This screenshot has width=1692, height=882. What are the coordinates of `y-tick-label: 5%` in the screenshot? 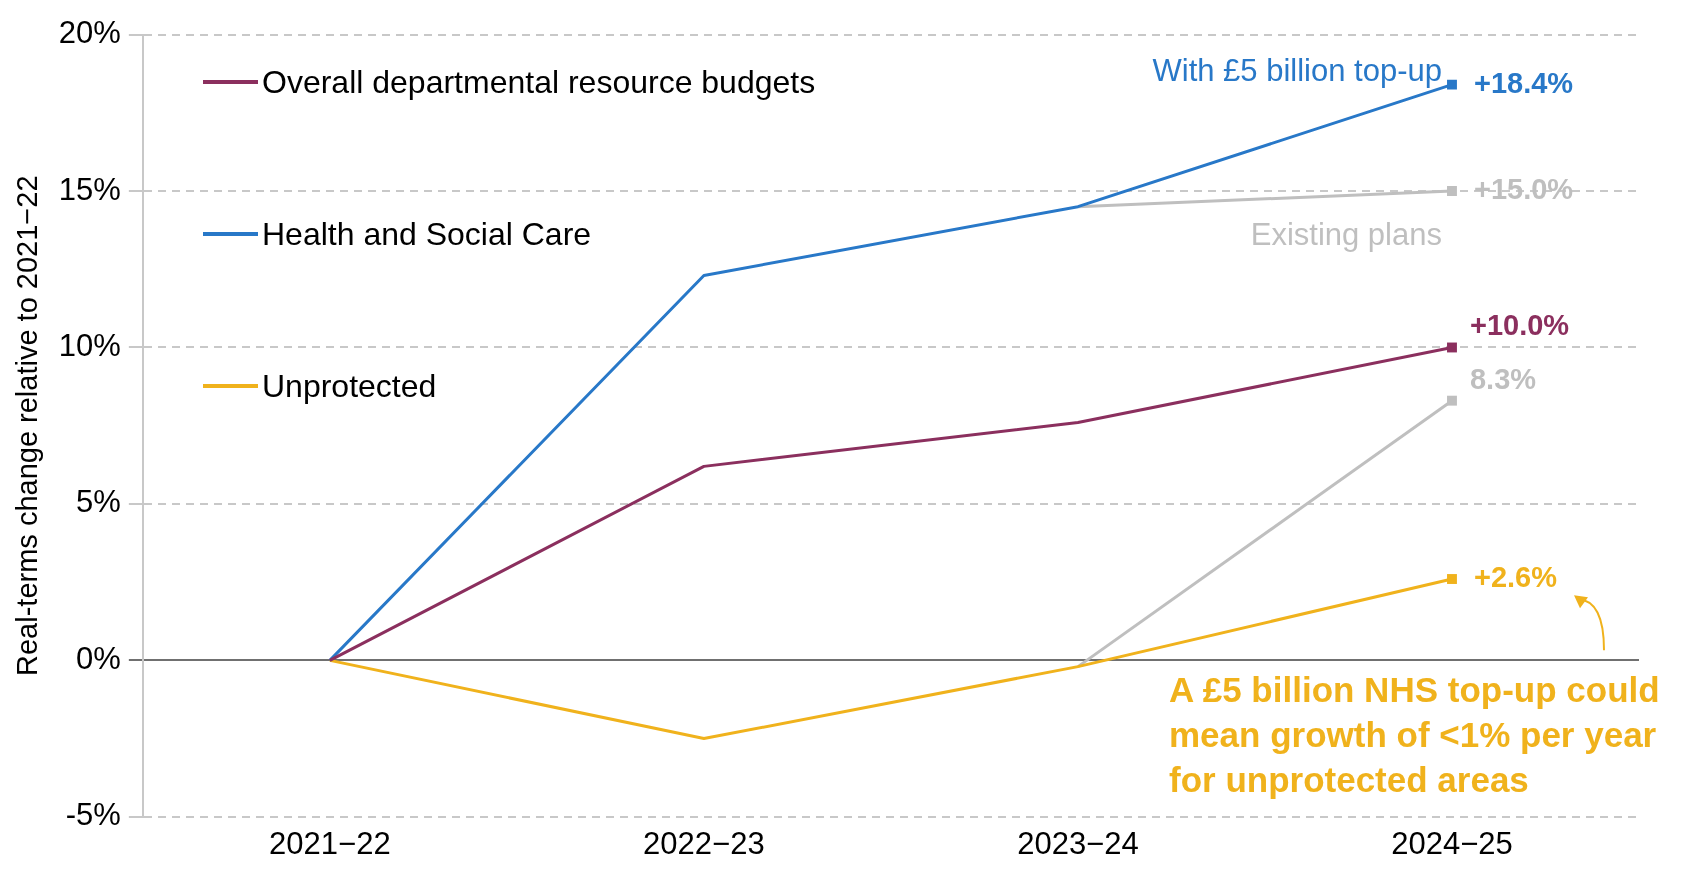 It's located at (98, 502).